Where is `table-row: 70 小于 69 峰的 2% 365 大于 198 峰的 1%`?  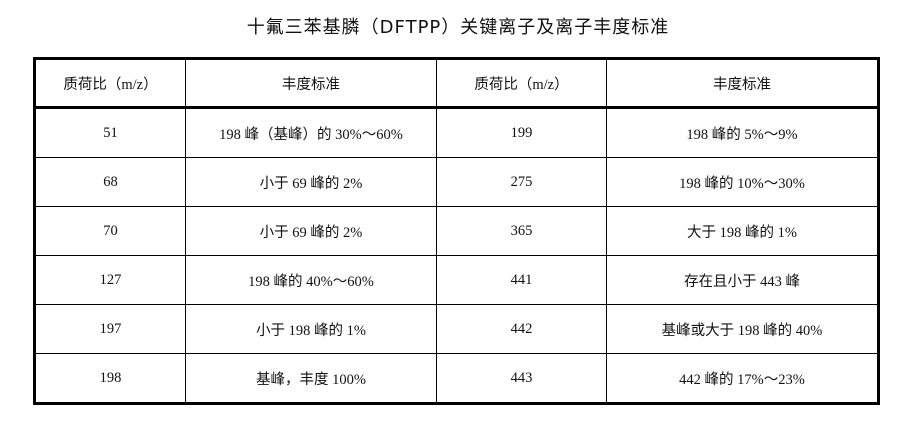
table-row: 70 小于 69 峰的 2% 365 大于 198 峰的 1% is located at coordinates (456, 231).